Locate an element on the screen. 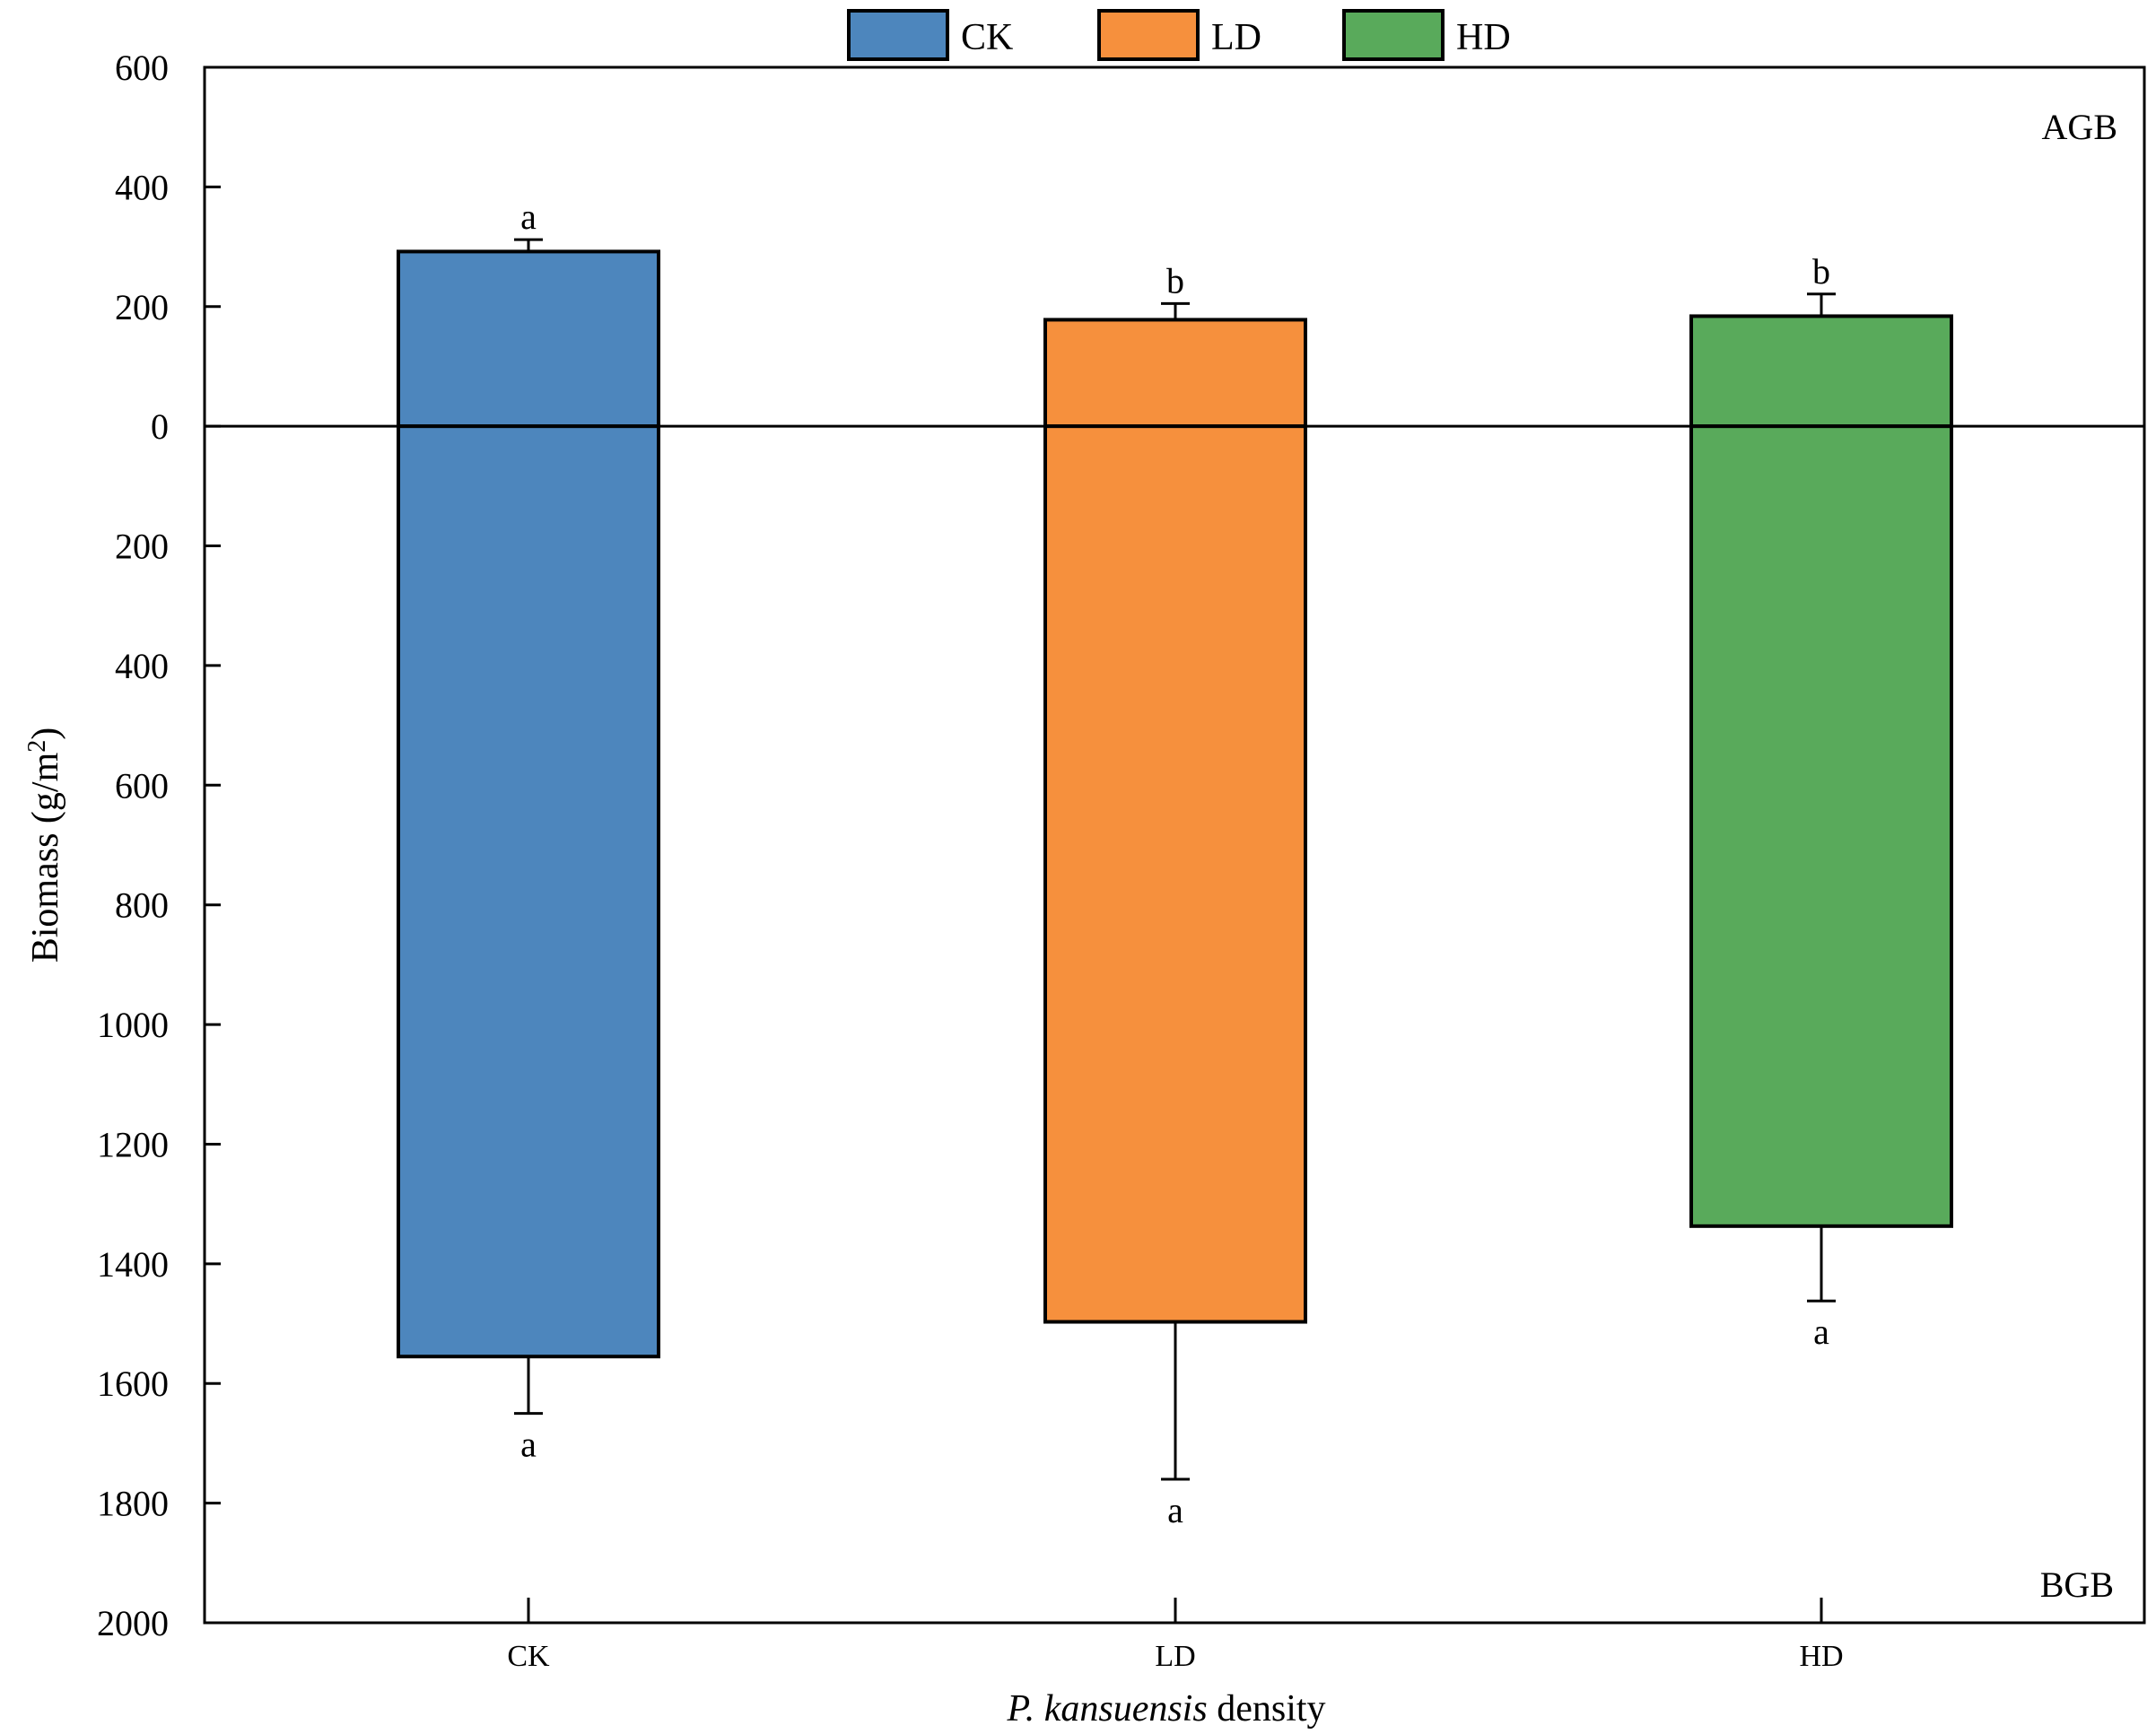 The image size is (2156, 1734). x-tick-label: CK is located at coordinates (529, 1656).